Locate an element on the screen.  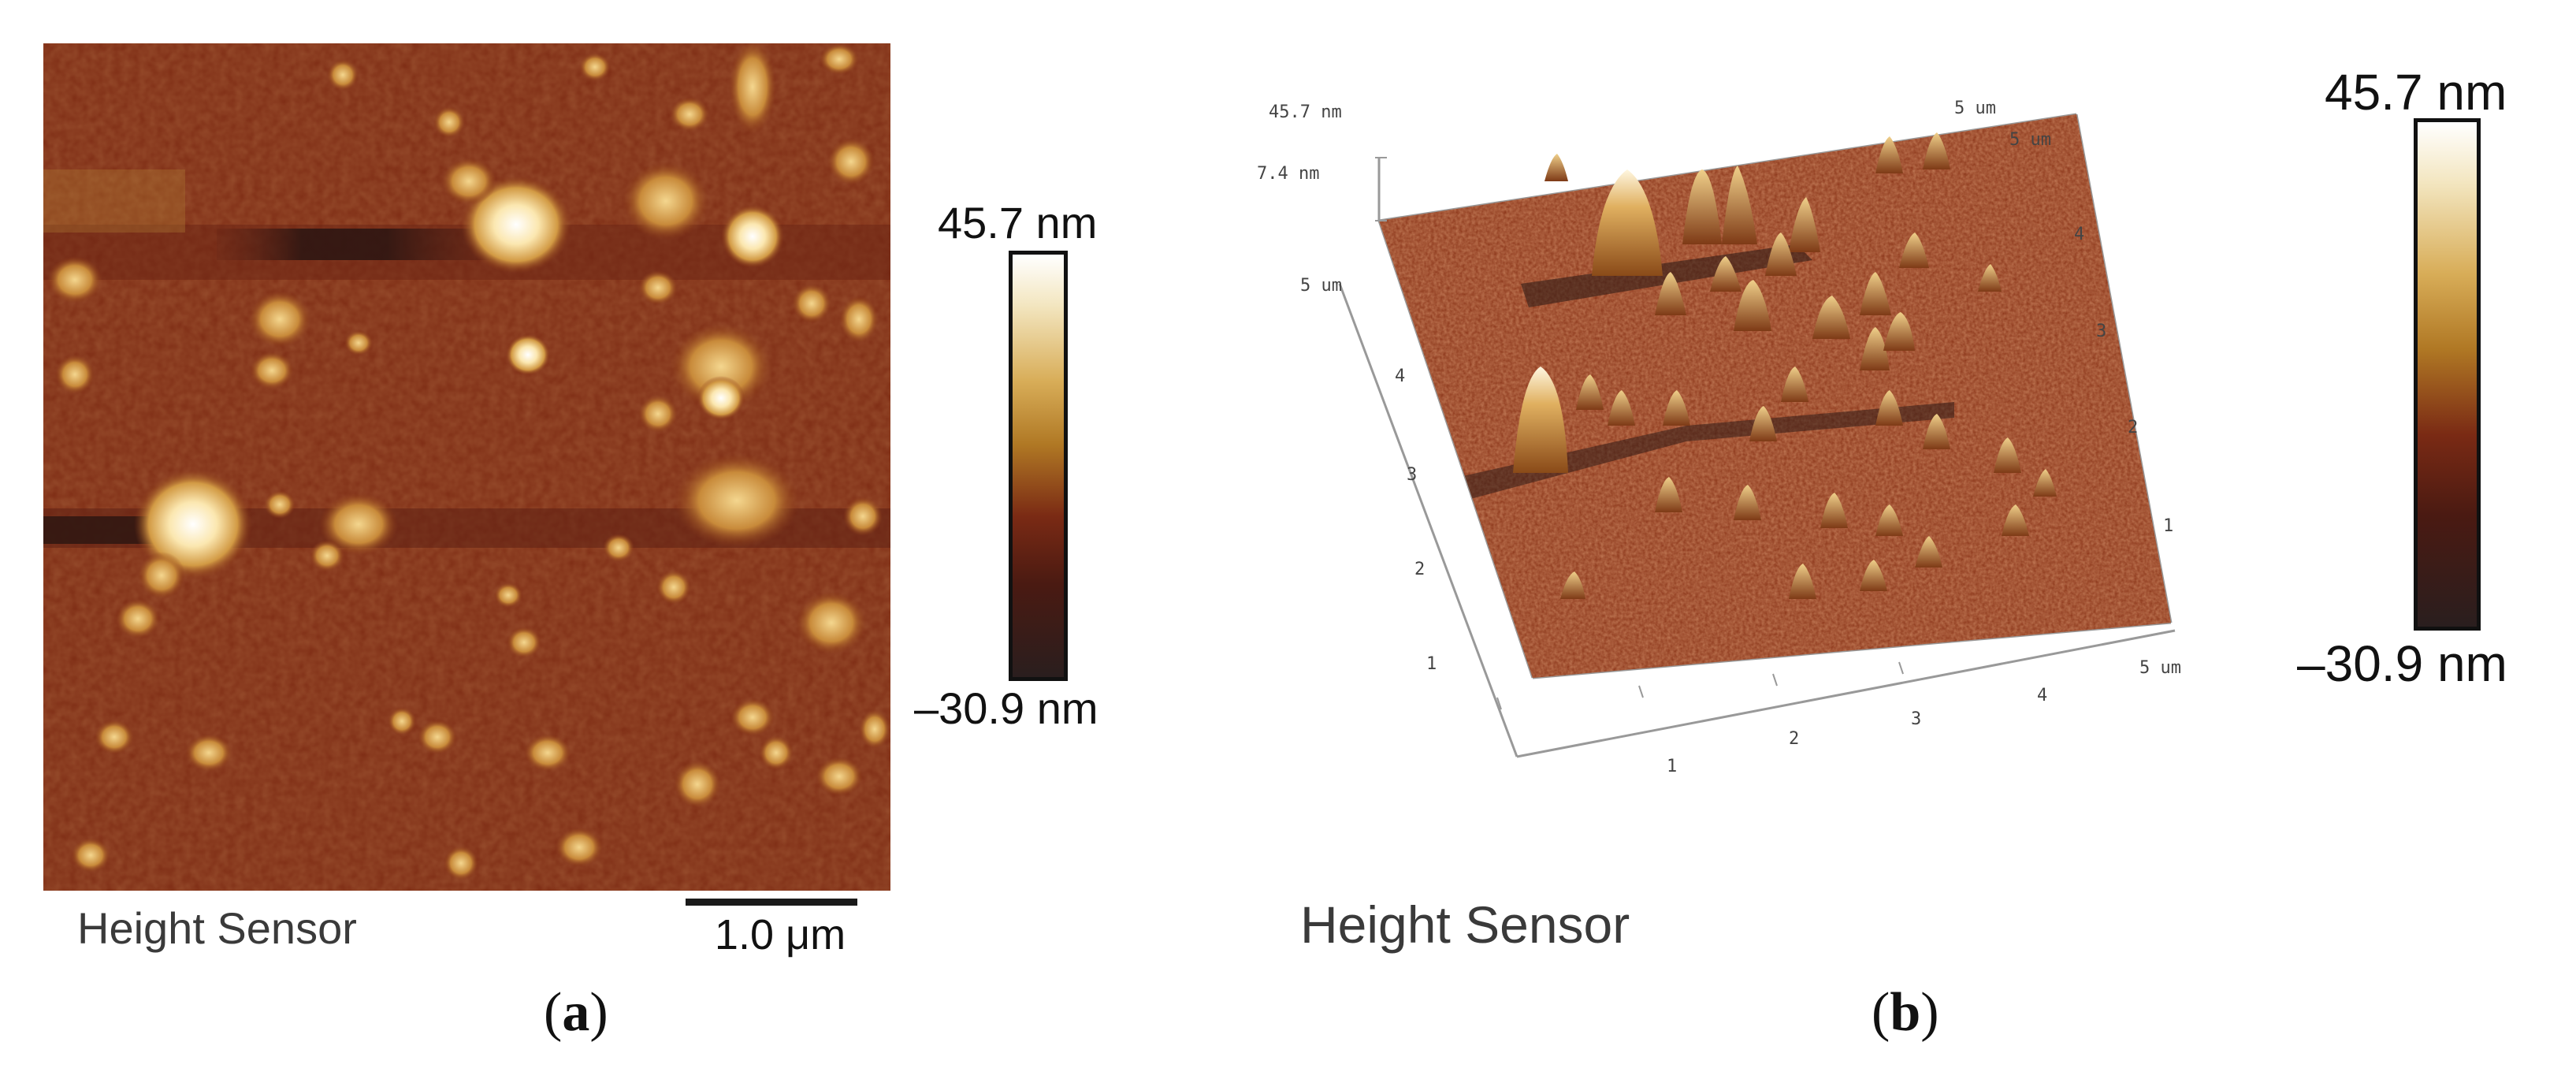
y-tick-3: 3 is located at coordinates (1412, 475).